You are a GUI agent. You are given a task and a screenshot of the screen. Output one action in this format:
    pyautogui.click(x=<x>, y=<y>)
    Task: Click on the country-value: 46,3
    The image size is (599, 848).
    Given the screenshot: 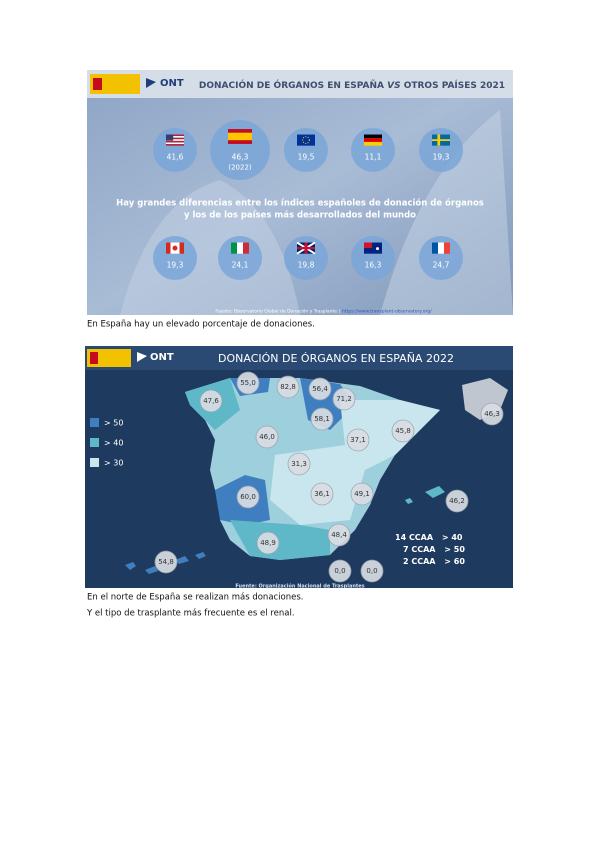 What is the action you would take?
    pyautogui.click(x=240, y=157)
    